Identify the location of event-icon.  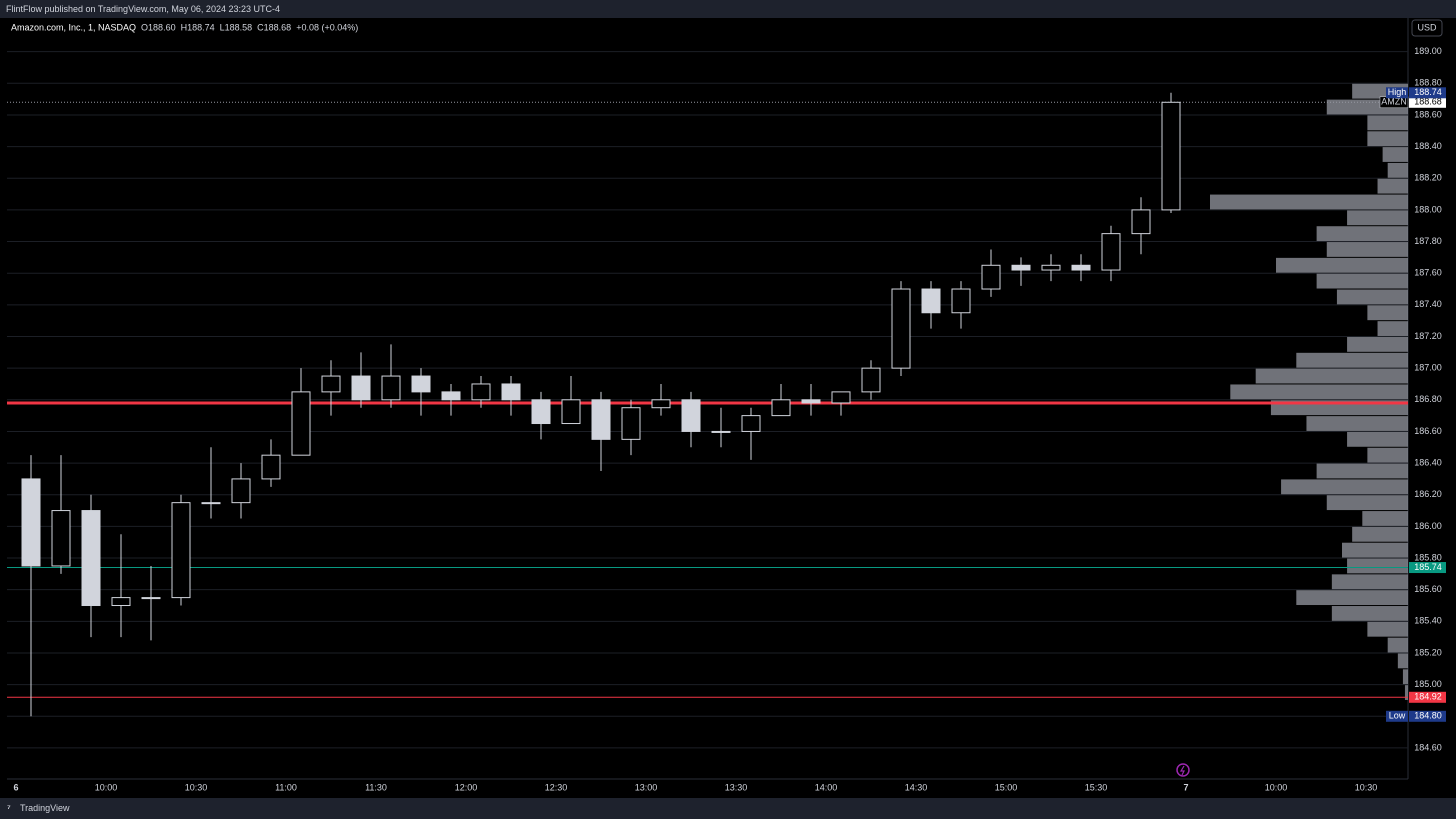
(1183, 770).